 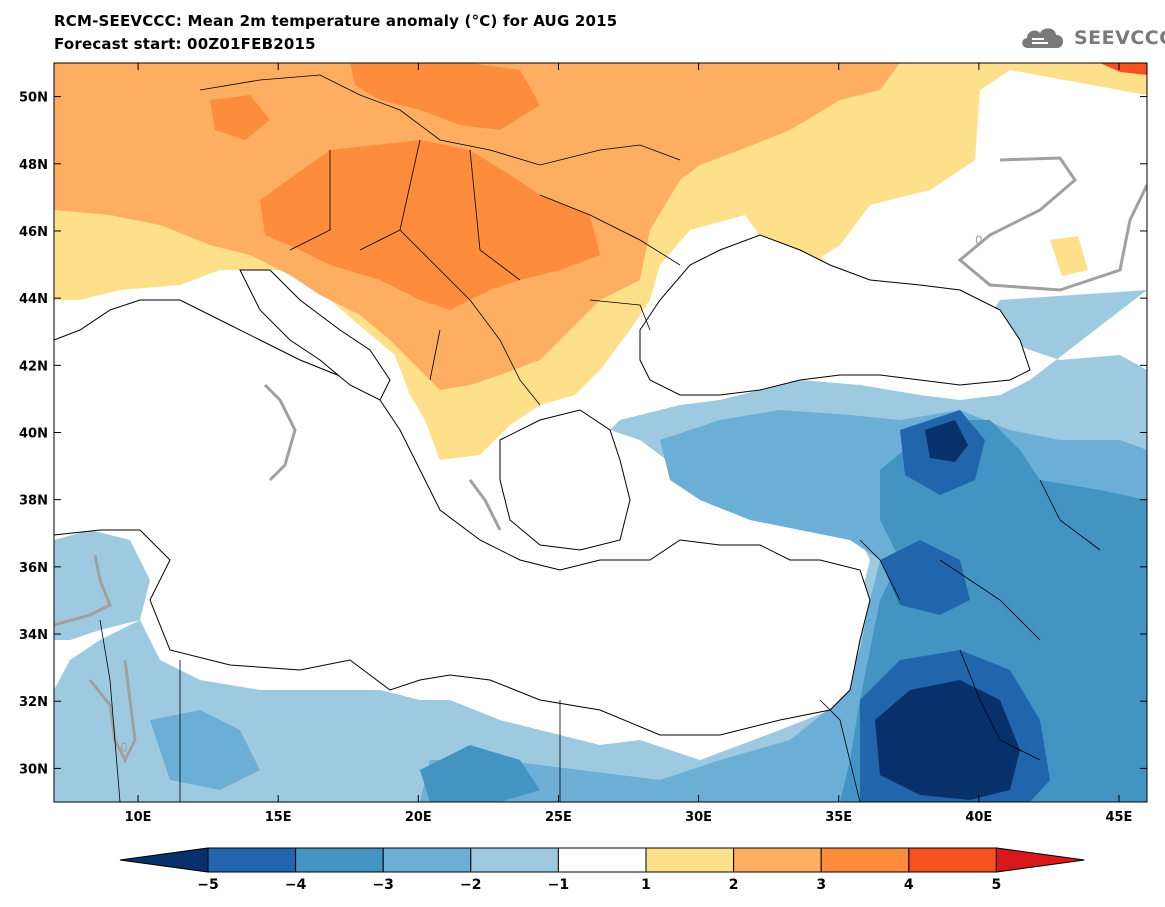 I want to click on colorbar-label: 2, so click(x=734, y=885).